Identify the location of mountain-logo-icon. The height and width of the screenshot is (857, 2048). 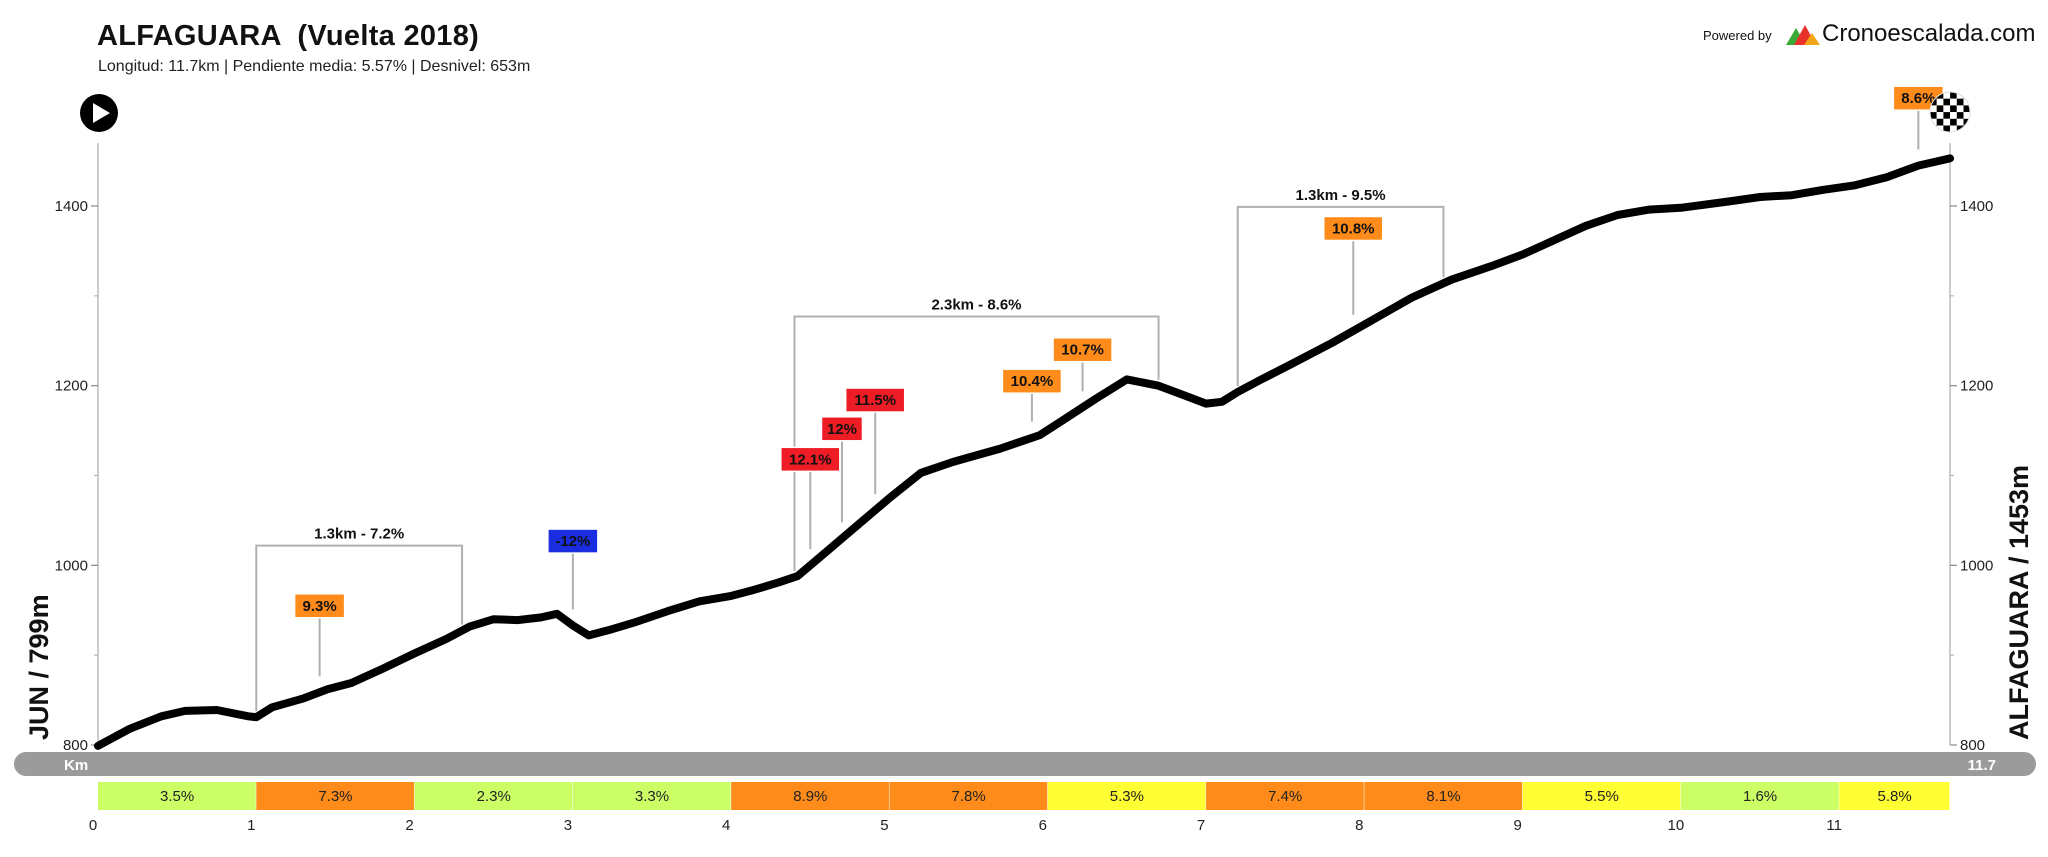
(1803, 35).